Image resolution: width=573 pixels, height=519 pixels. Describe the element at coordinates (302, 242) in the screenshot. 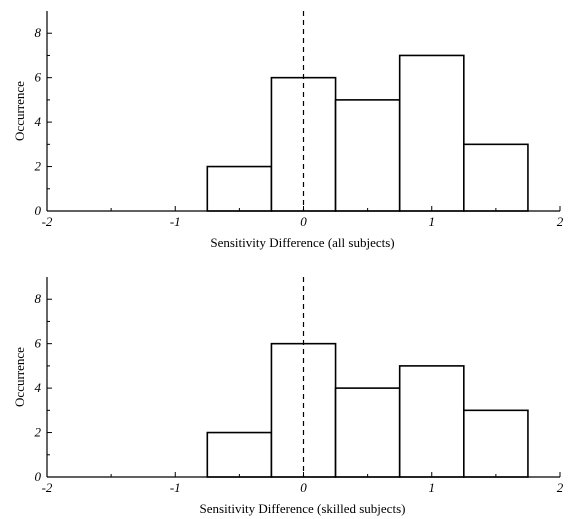

I see `x-axis-label: Sensitivity Difference (all subjects)` at that location.